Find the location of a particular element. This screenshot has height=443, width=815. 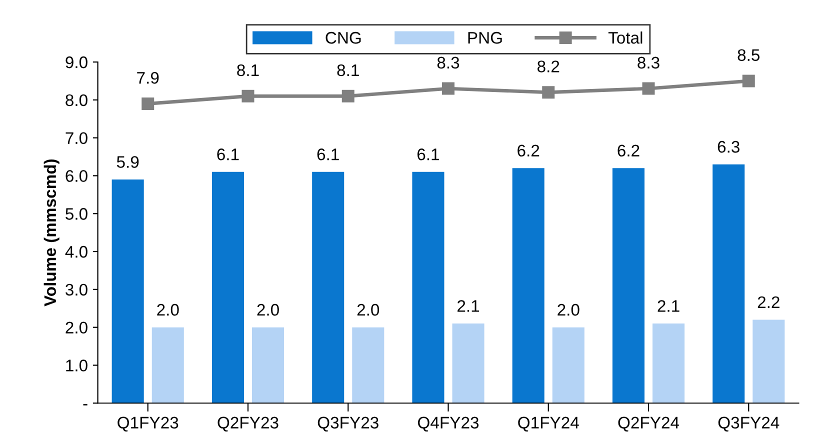

data-label: 8.5 is located at coordinates (749, 55).